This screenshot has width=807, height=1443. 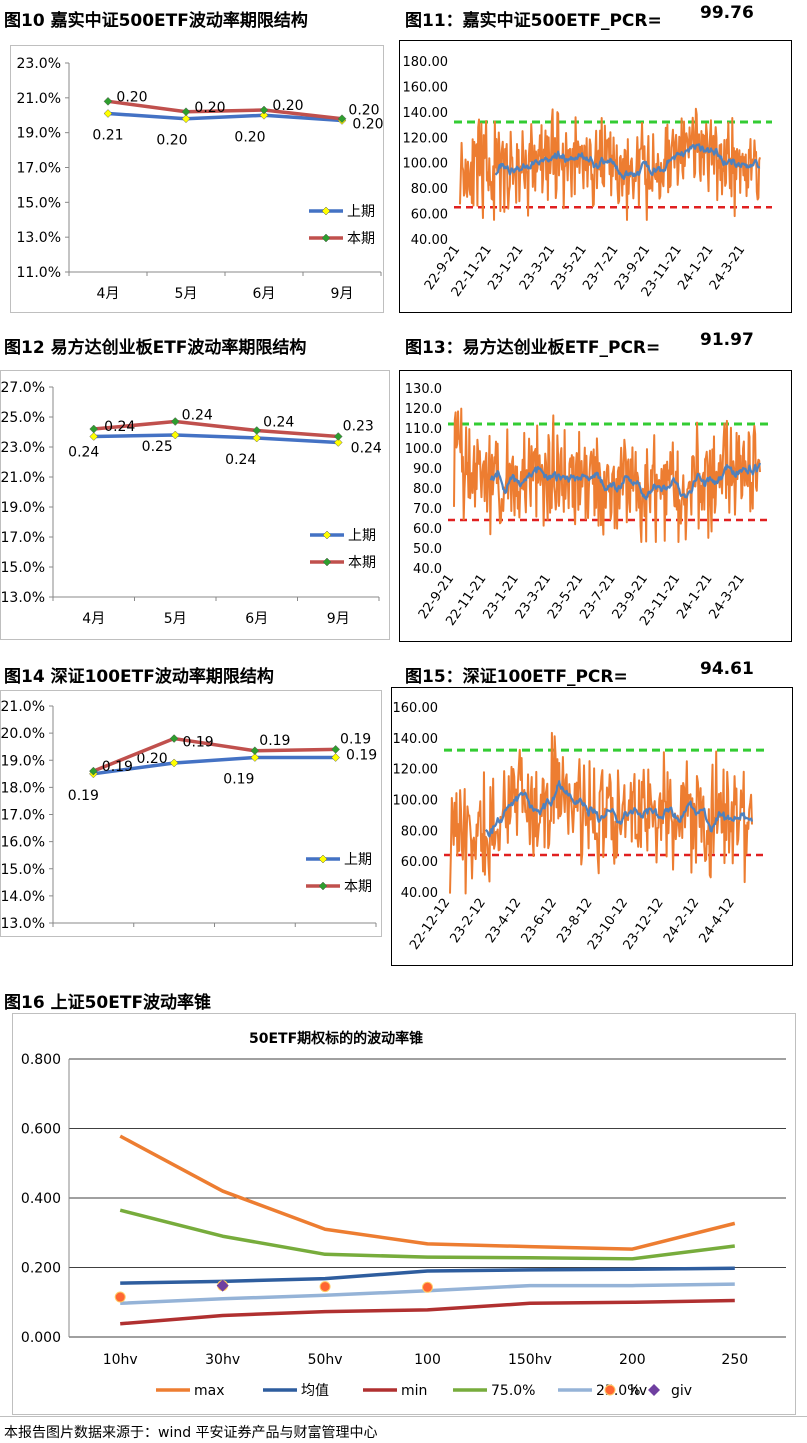 I want to click on legend-label: 均值, so click(x=315, y=1391).